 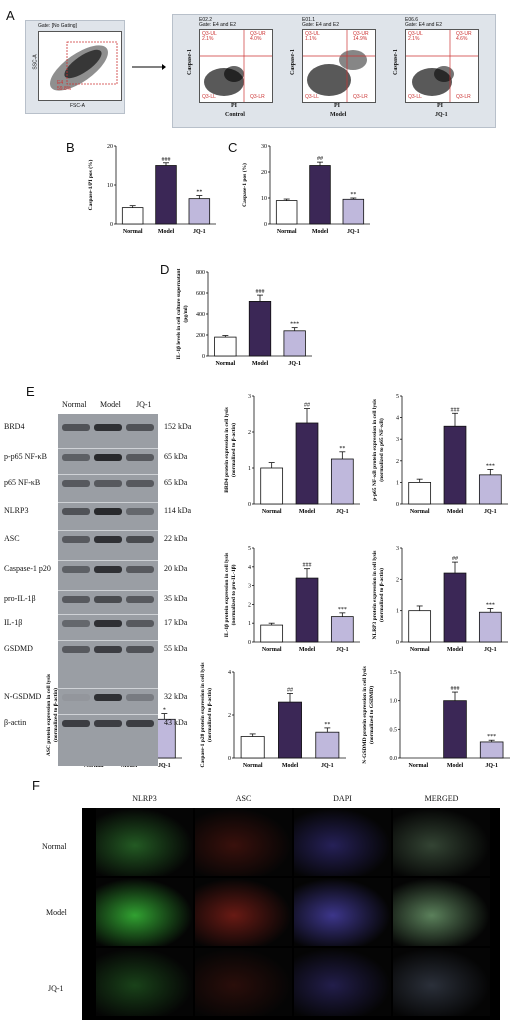 What do you see at coordinates (74, 404) in the screenshot?
I see `lane-header-normal: Normal` at bounding box center [74, 404].